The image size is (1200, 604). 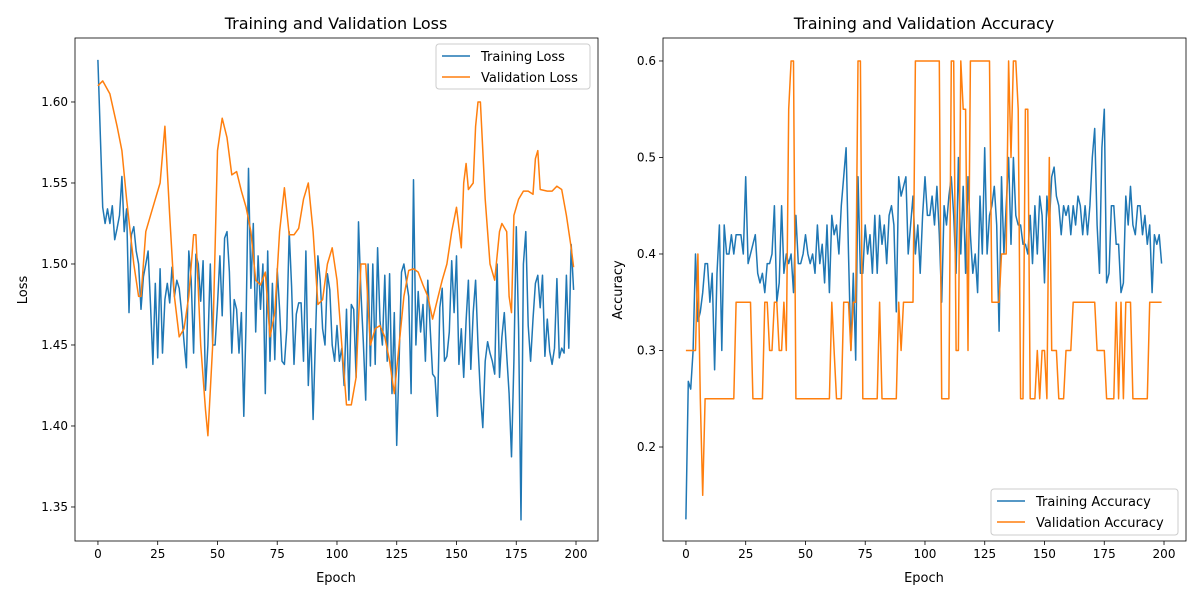 I want to click on loss-legend-box, so click(x=513, y=66).